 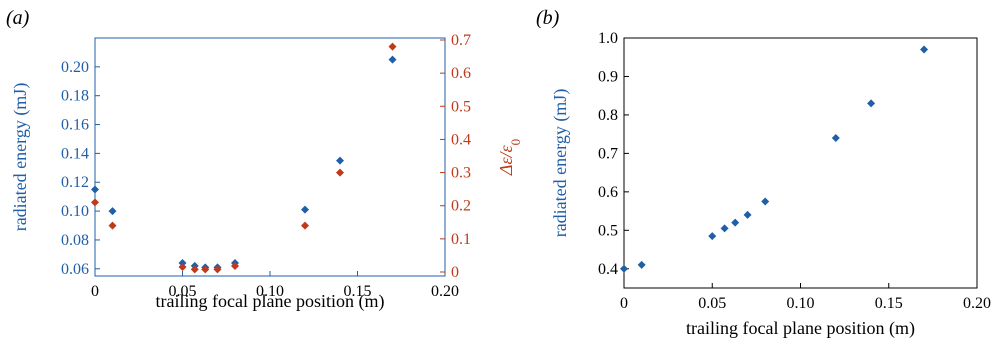 I want to click on panel-a-x-tick-label: 0.10, so click(x=270, y=291).